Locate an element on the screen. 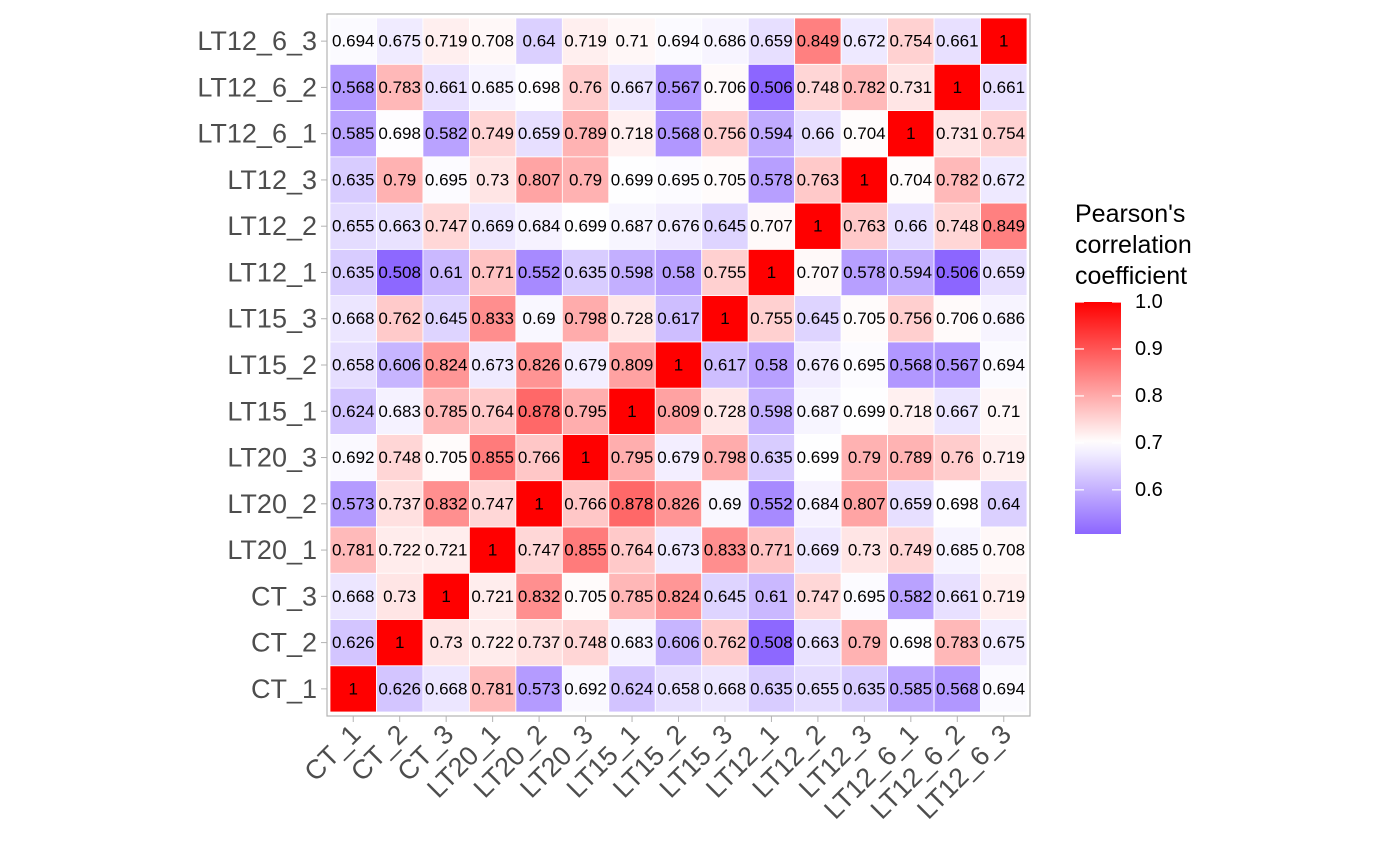  heatmap-cell-value: 0.655 is located at coordinates (353, 226).